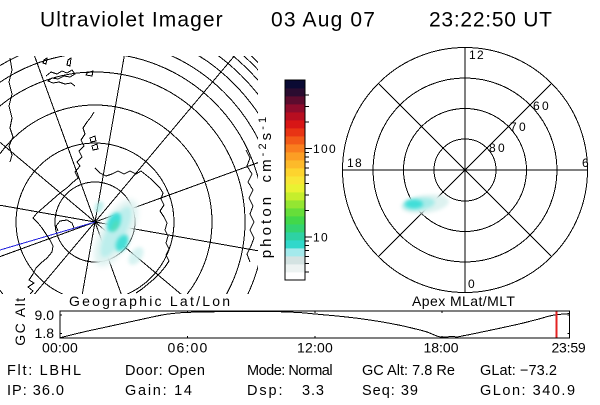  What do you see at coordinates (323, 20) in the screenshot?
I see `svg-text: 03 Aug 07` at bounding box center [323, 20].